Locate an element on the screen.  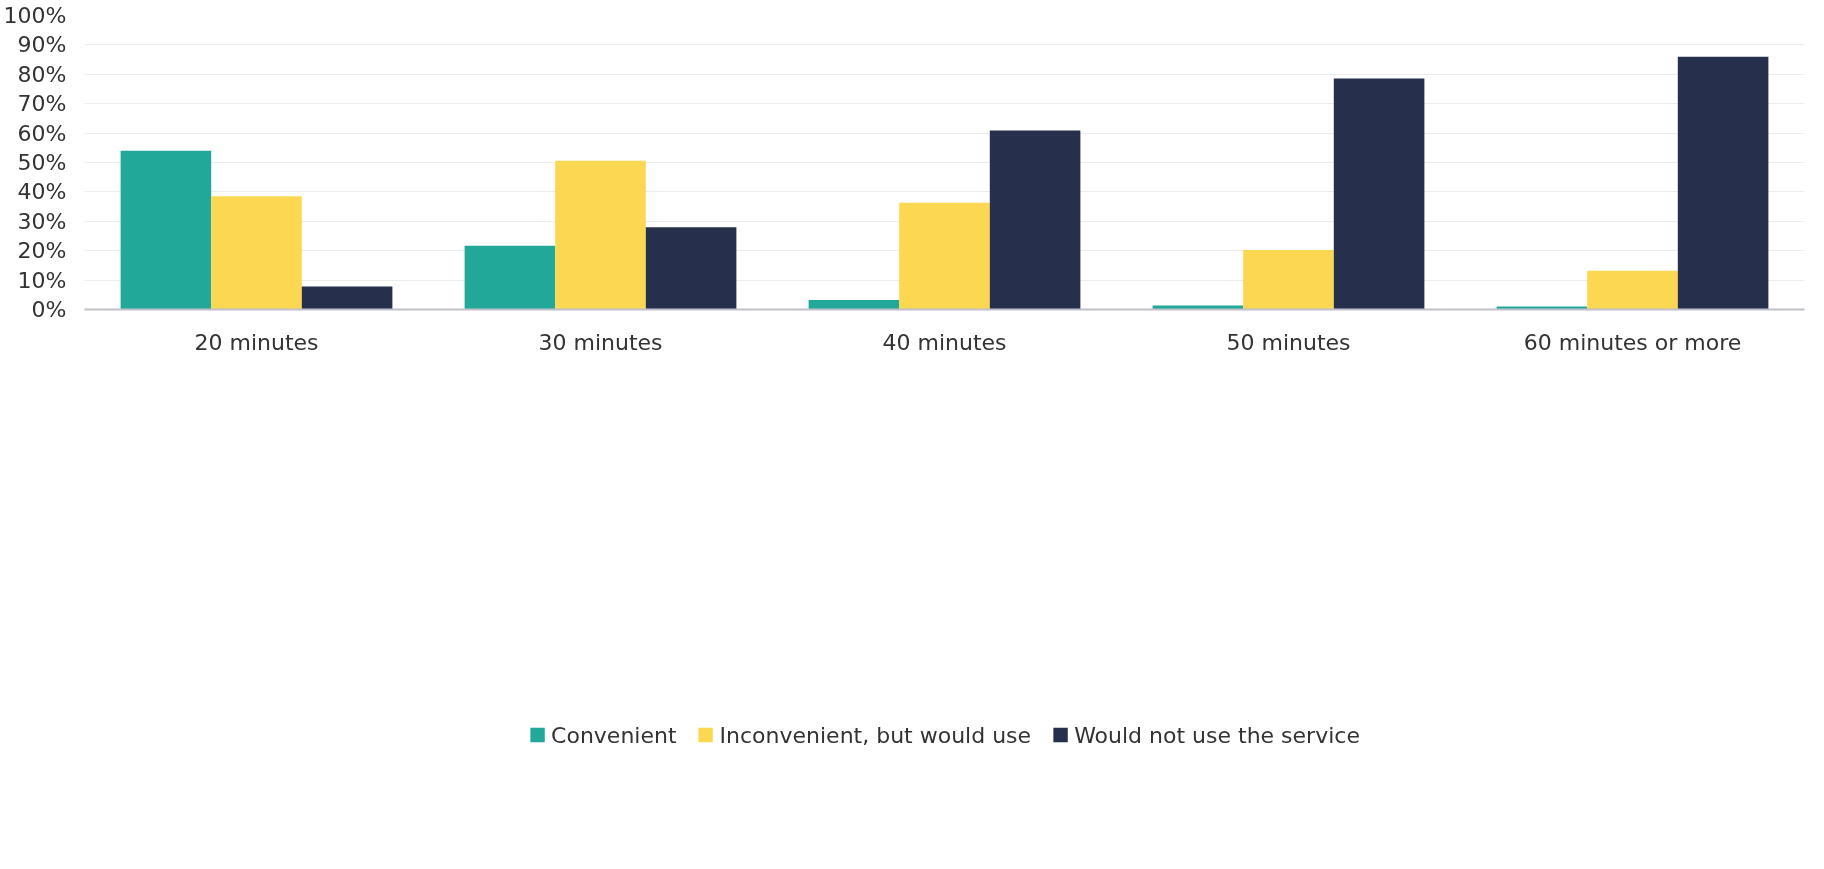
legend-label: Would not use the service is located at coordinates (1217, 735).